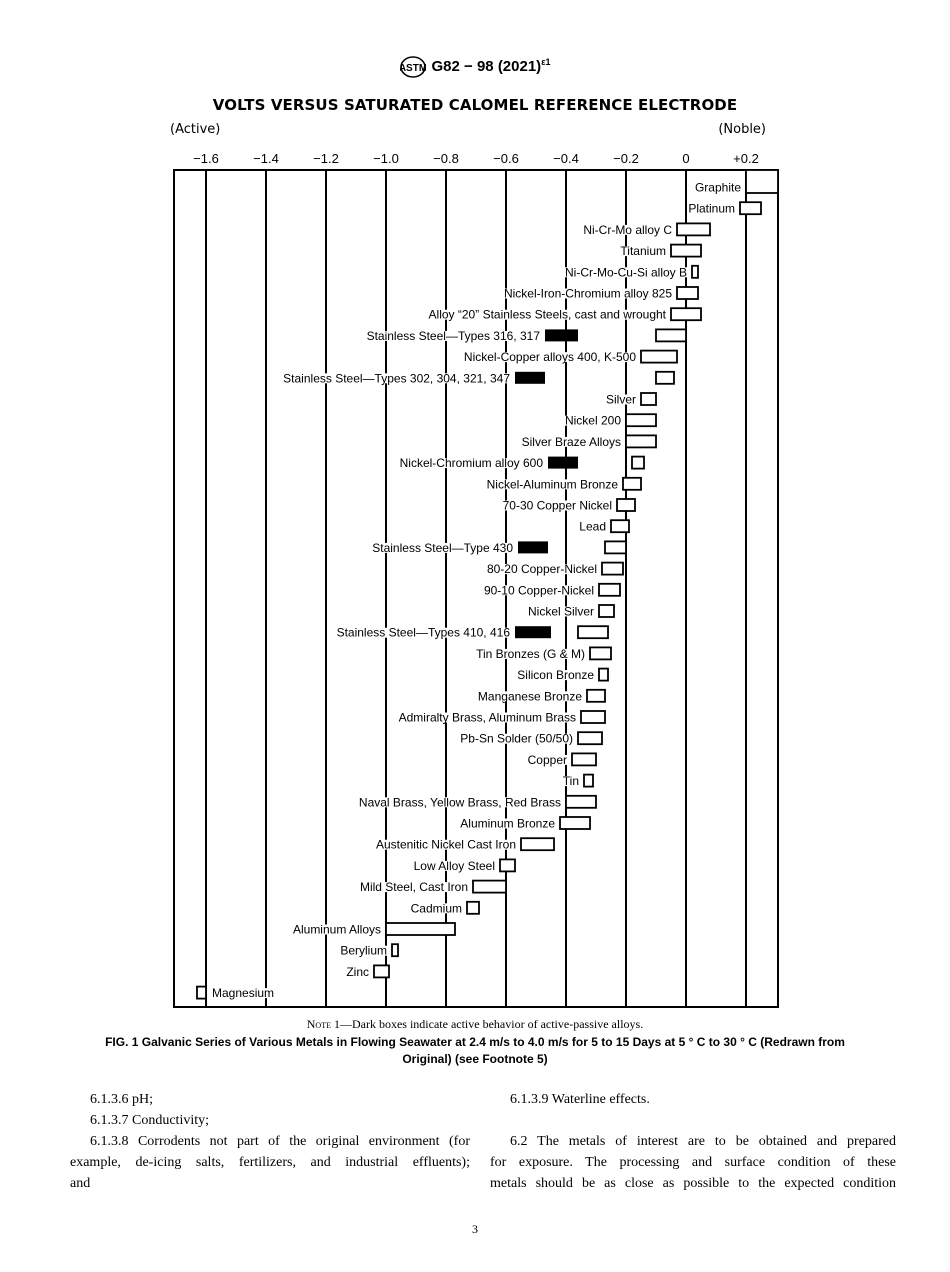 The height and width of the screenshot is (1272, 950). Describe the element at coordinates (685, 158) in the screenshot. I see `x-tick-label: 0` at that location.